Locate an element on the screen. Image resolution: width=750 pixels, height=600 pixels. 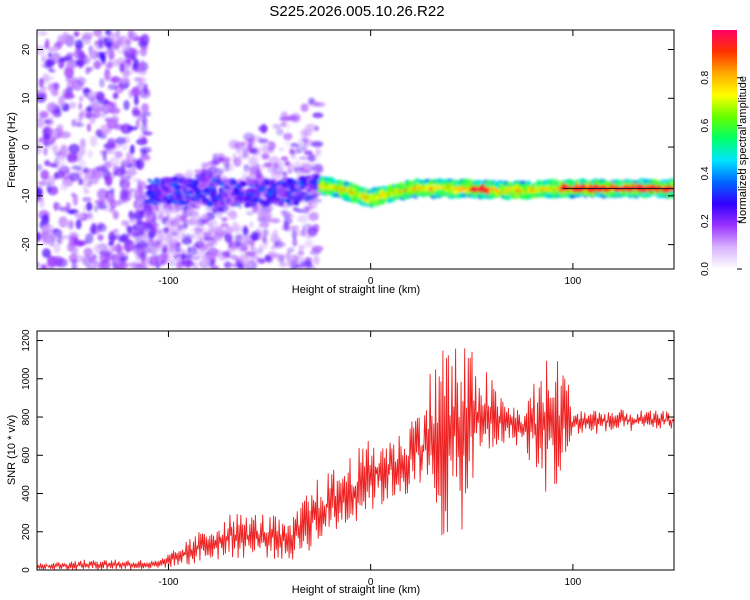
y-tick-label: 0 is located at coordinates (26, 147).